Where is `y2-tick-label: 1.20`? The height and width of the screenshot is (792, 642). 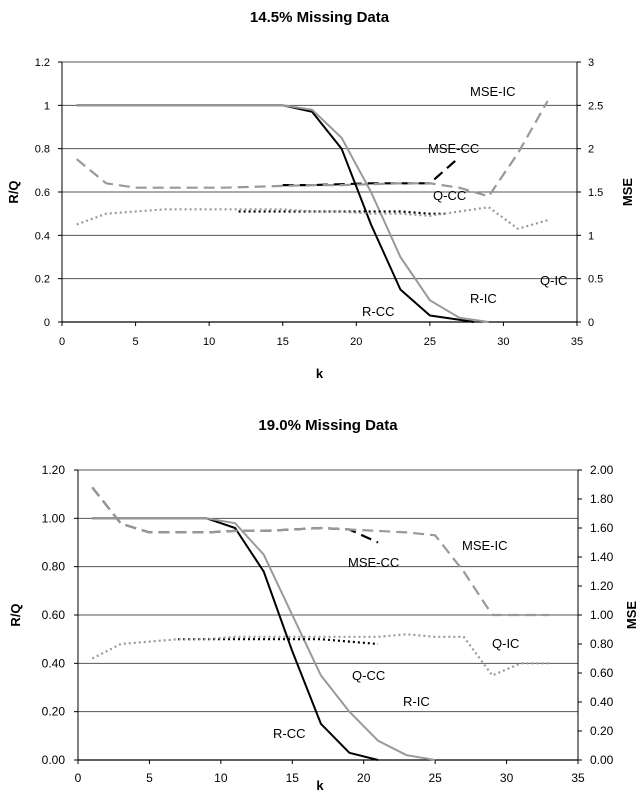 y2-tick-label: 1.20 is located at coordinates (602, 586).